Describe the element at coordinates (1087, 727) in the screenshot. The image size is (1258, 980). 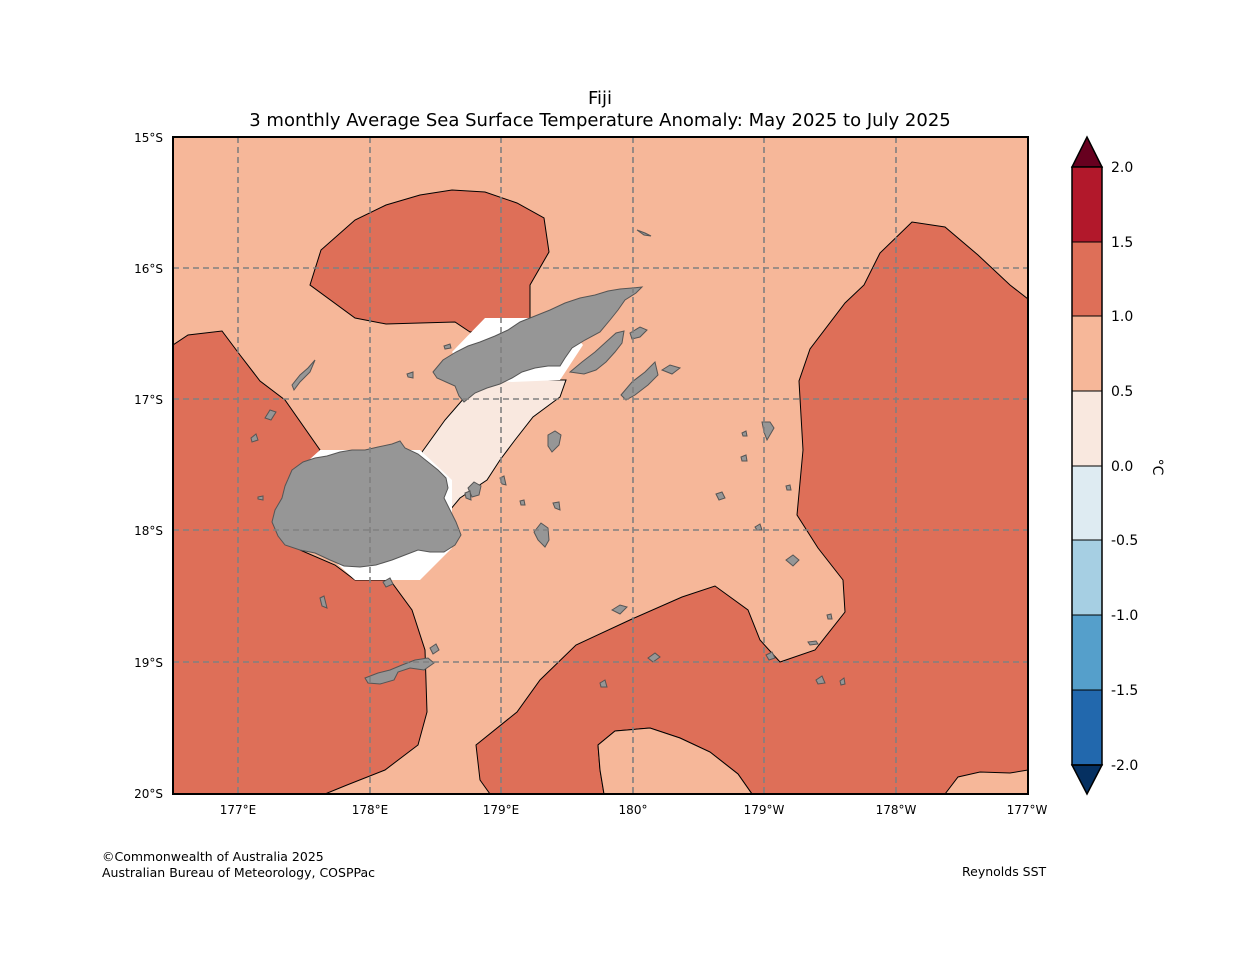
I see `colorbar-bin-neg2.0-neg1.5` at that location.